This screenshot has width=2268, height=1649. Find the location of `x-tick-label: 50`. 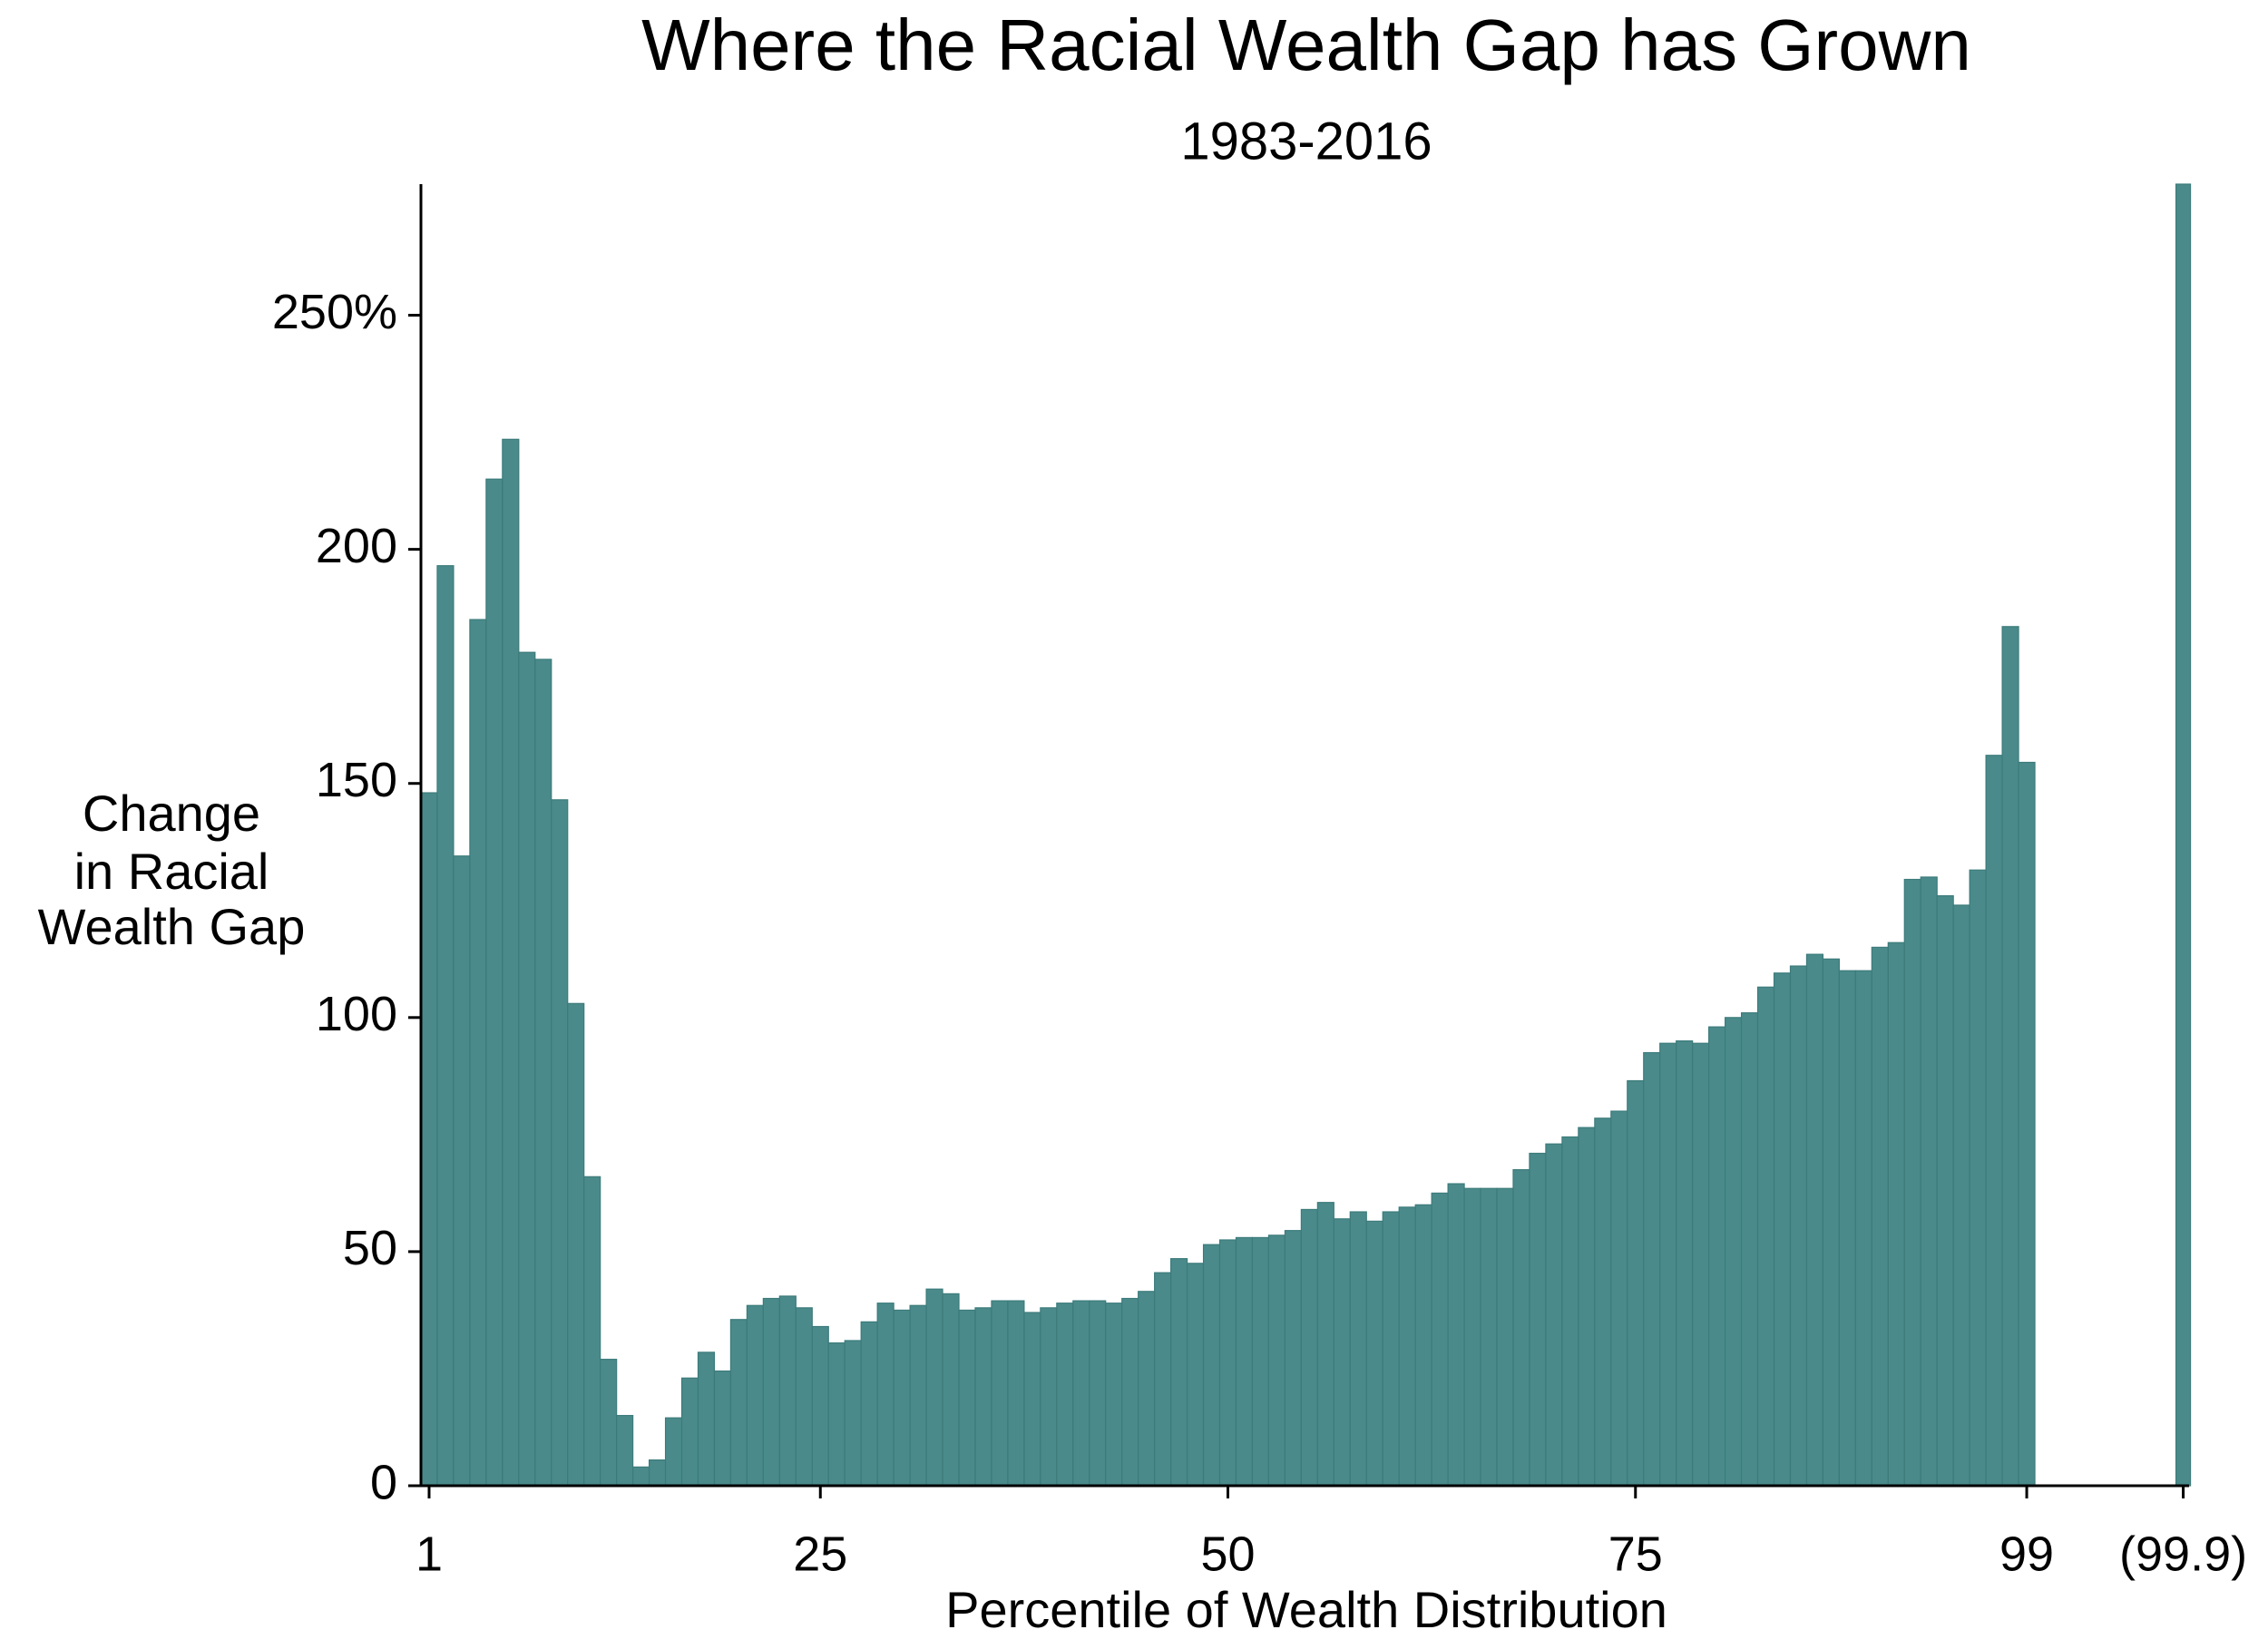

x-tick-label: 50 is located at coordinates (1228, 1554).